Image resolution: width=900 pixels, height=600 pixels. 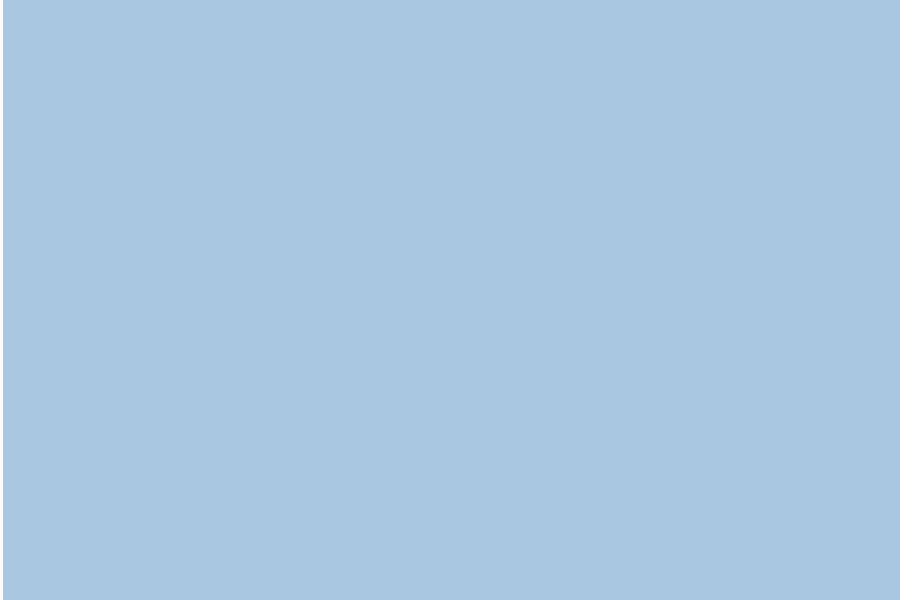 I want to click on price-legend-line, so click(x=23, y=36).